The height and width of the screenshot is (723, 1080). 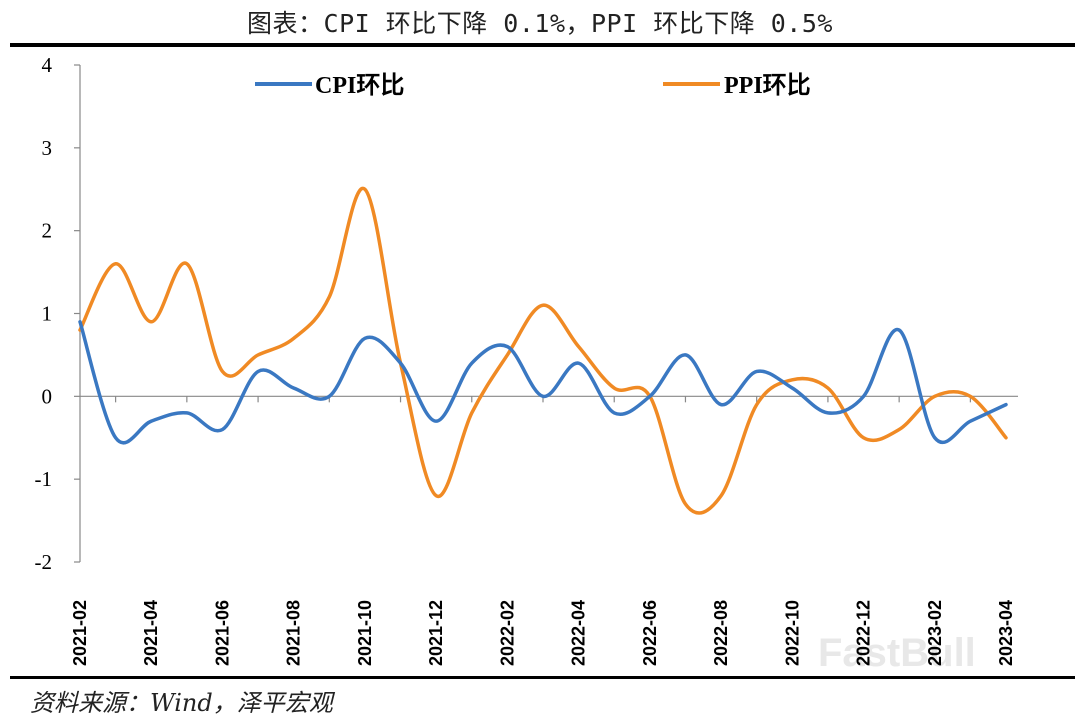 I want to click on y-tick-label: -1, so click(x=44, y=479).